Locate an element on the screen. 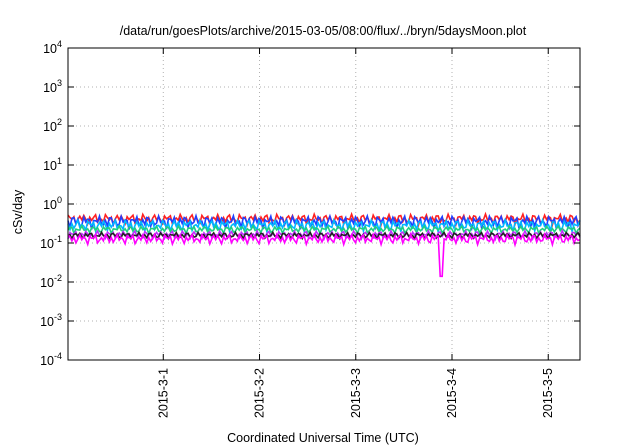 The image size is (640, 448). x-tick-label: 2015-3-3 is located at coordinates (356, 393).